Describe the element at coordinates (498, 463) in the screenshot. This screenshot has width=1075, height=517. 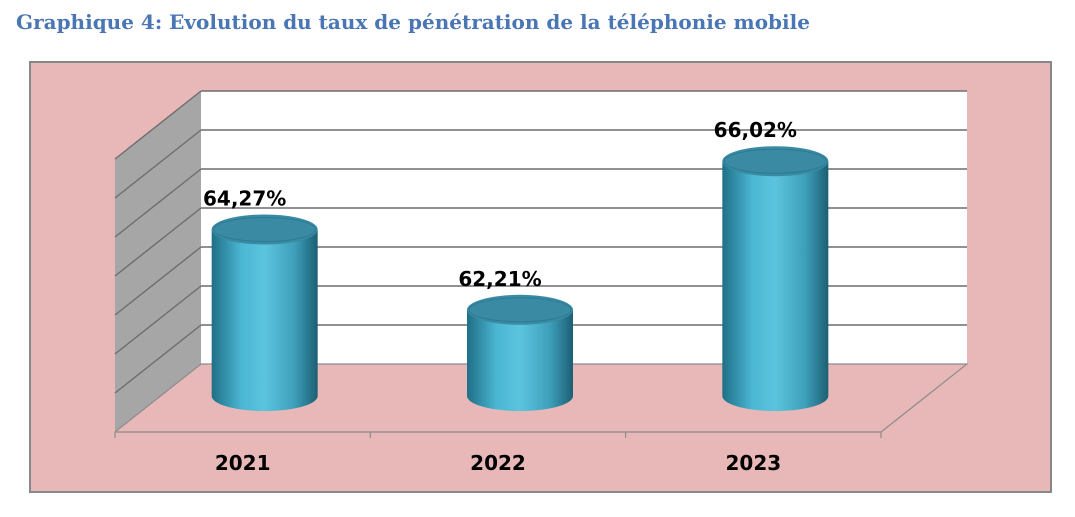
I see `x-tick-label: 2022` at that location.